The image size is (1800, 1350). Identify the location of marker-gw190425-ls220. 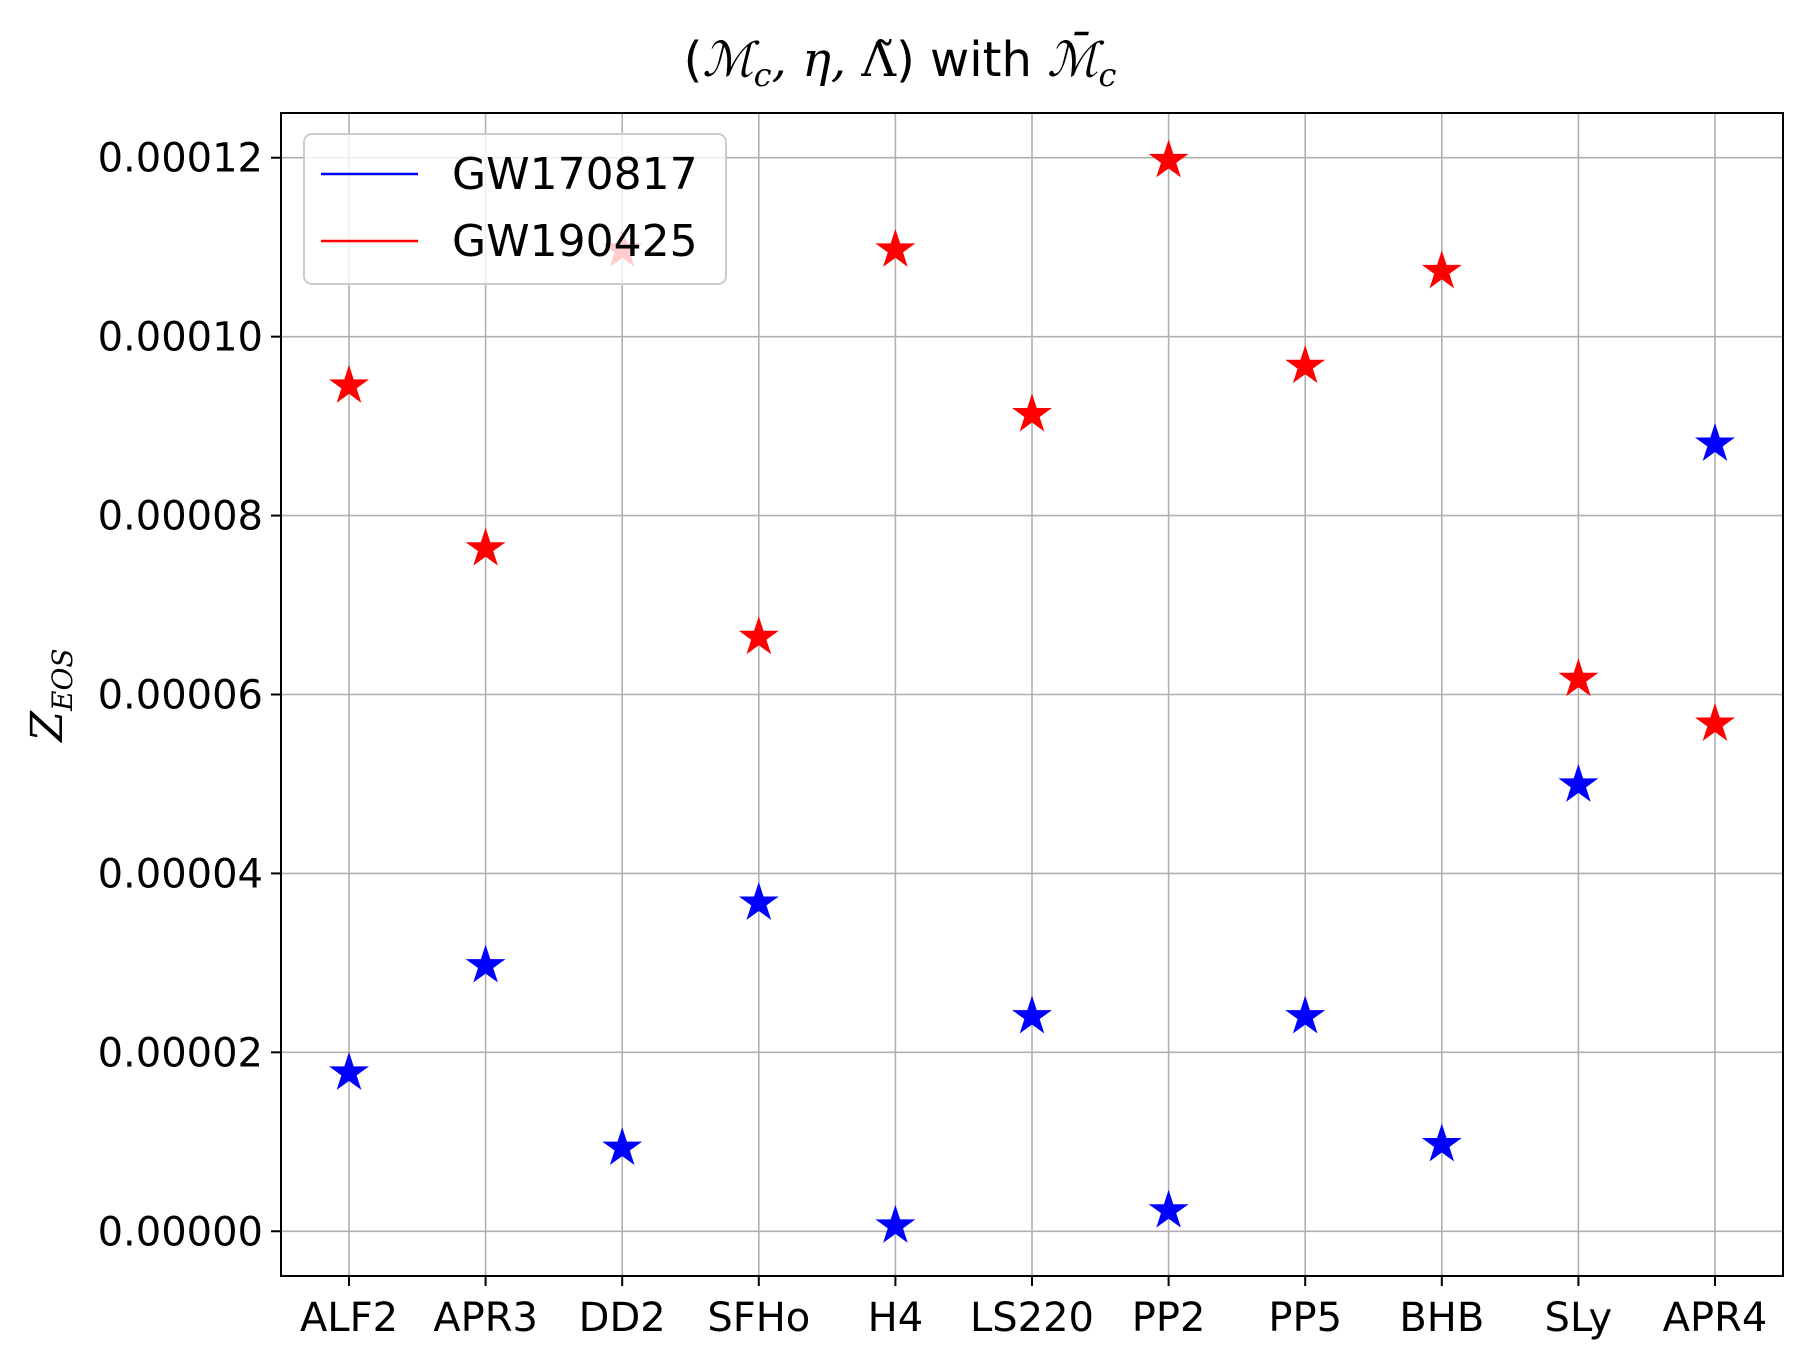
(1032, 412).